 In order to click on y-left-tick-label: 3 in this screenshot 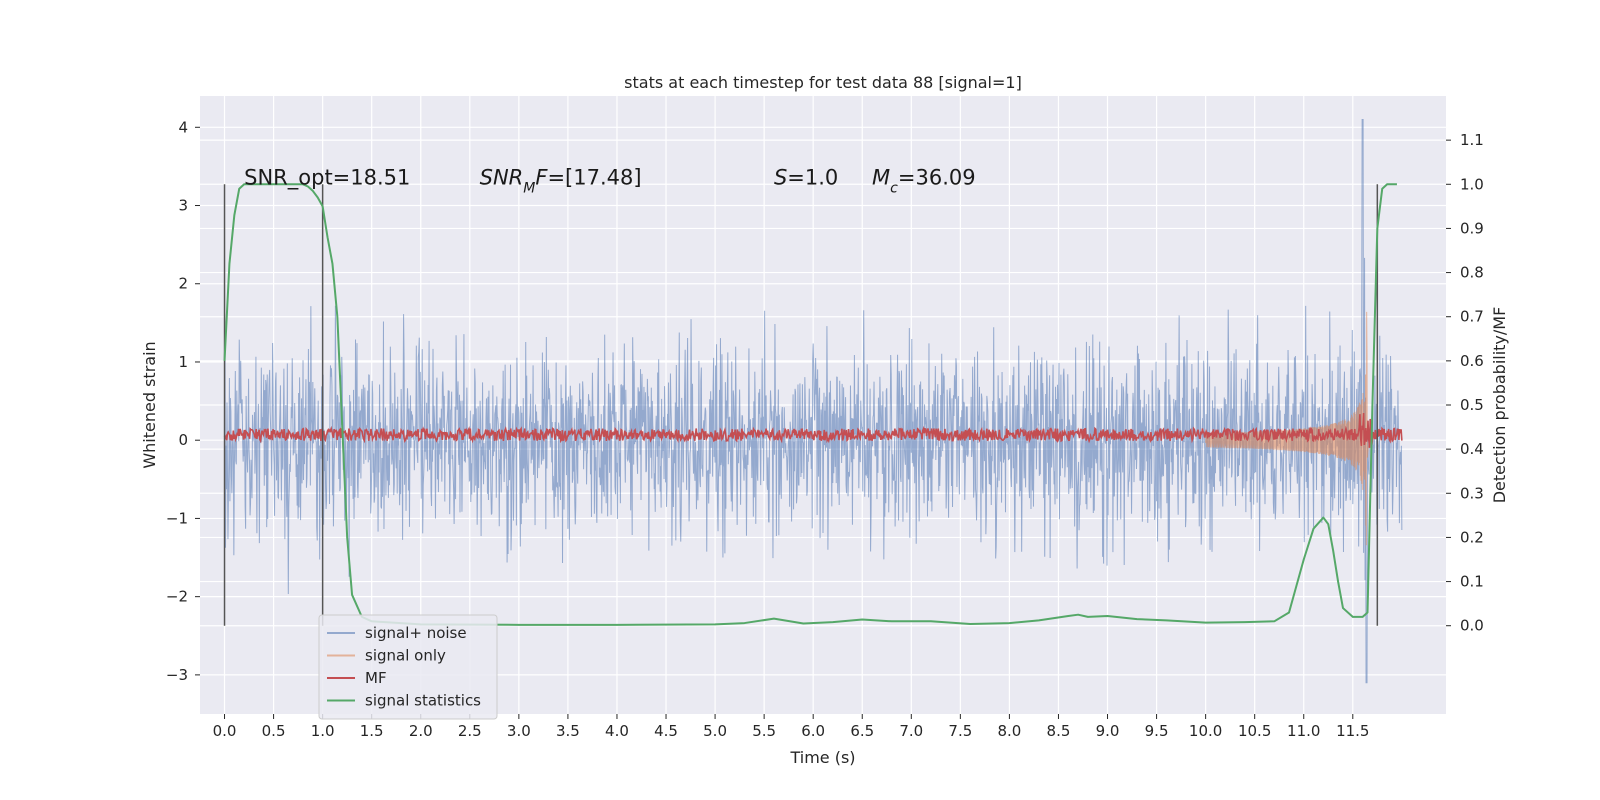, I will do `click(183, 206)`.